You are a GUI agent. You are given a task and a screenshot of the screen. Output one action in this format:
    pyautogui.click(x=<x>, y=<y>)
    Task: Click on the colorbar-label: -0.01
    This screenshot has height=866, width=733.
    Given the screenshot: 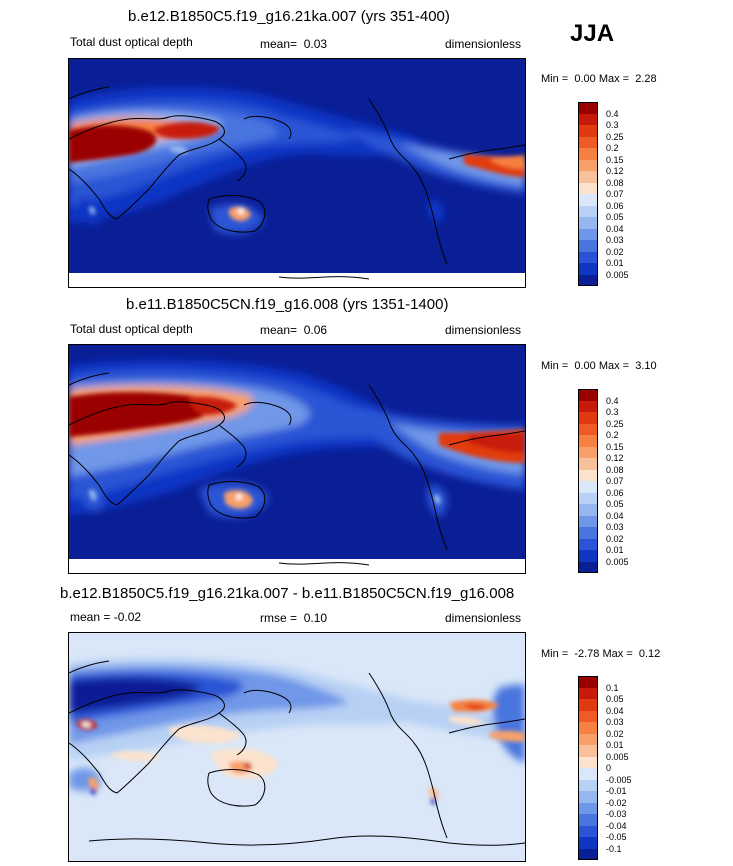 What is the action you would take?
    pyautogui.click(x=616, y=791)
    